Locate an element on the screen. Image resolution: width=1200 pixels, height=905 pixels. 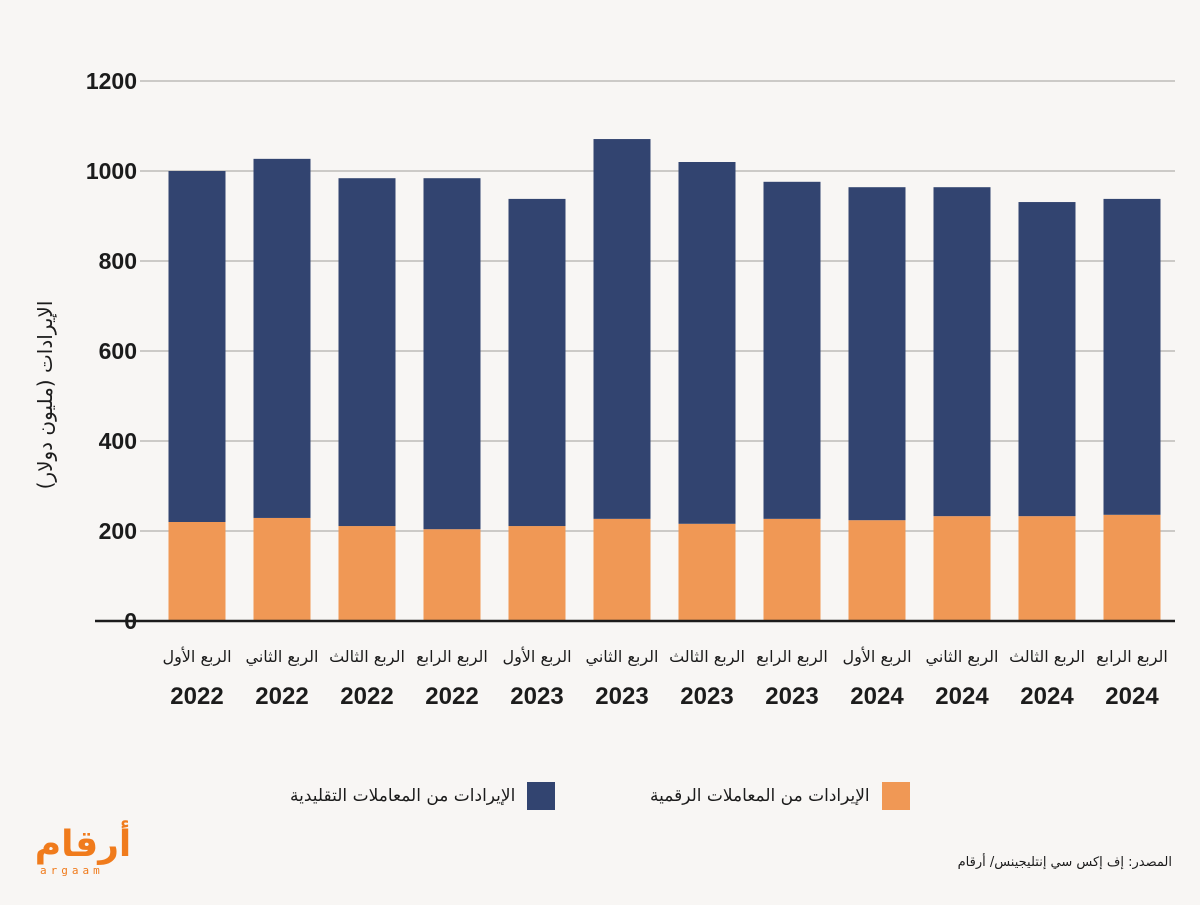
y-tick-label: 200 is located at coordinates (118, 531).